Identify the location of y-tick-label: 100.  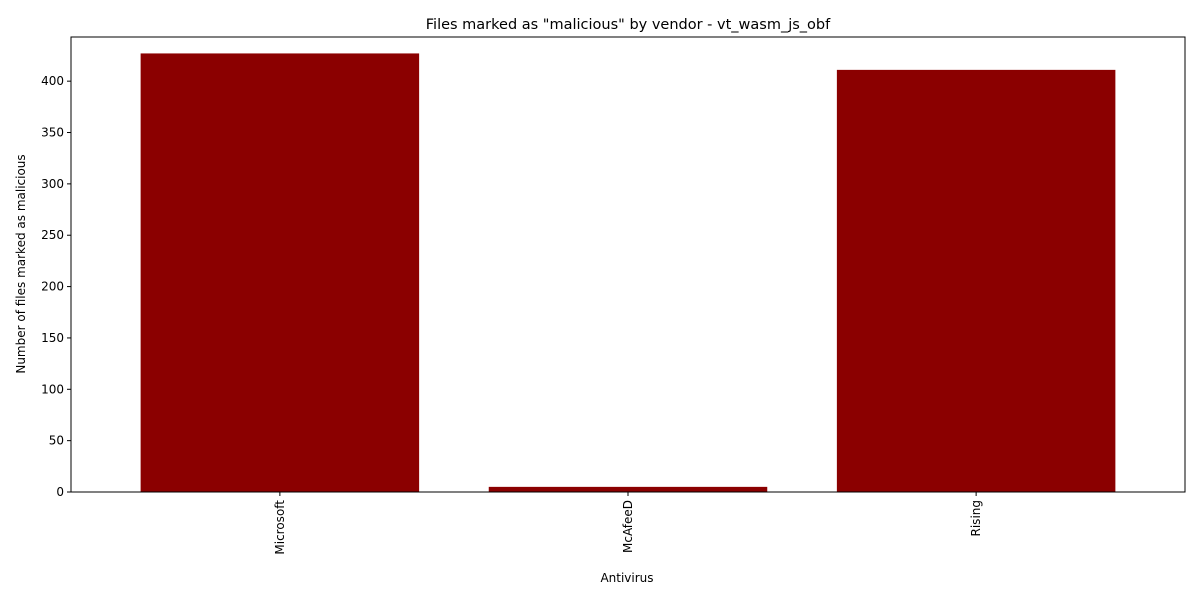
(52, 389).